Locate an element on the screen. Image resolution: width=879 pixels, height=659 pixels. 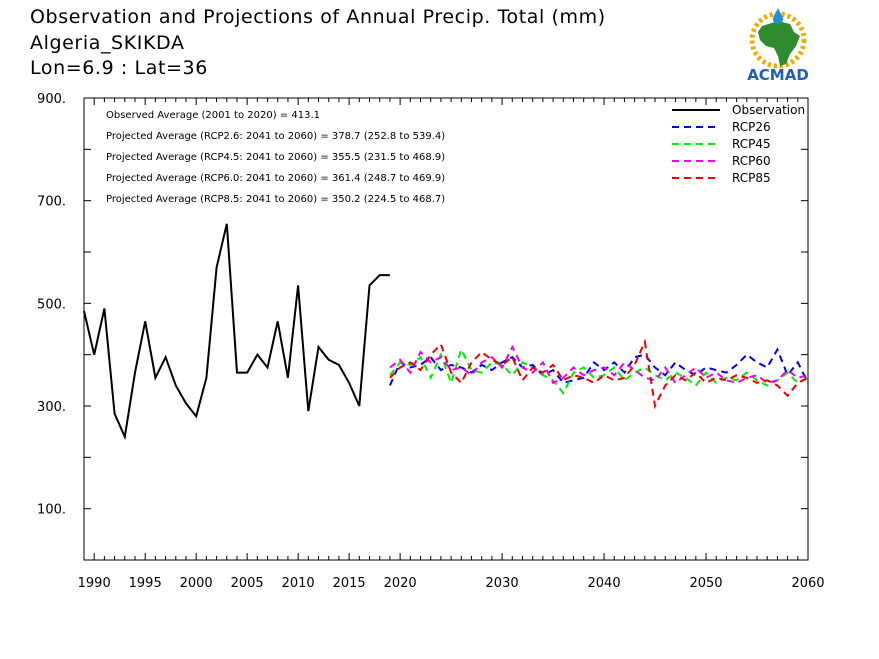
x-tick-label: 2050 is located at coordinates (705, 583).